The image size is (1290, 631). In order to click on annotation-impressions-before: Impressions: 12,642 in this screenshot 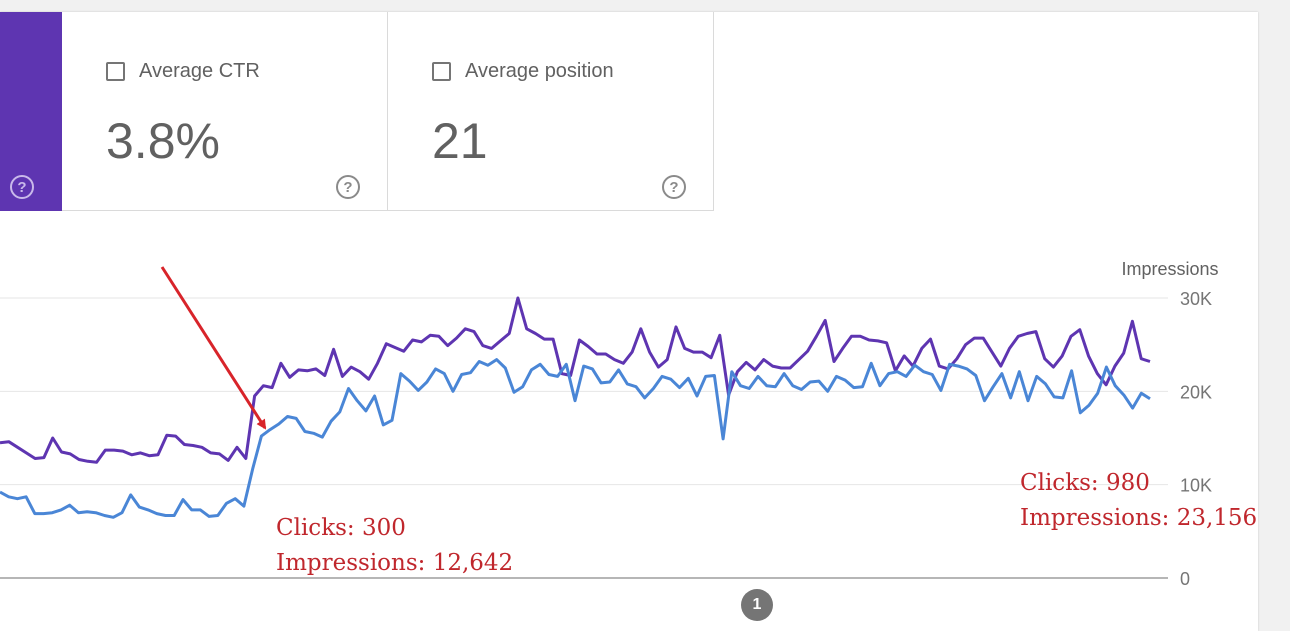, I will do `click(394, 563)`.